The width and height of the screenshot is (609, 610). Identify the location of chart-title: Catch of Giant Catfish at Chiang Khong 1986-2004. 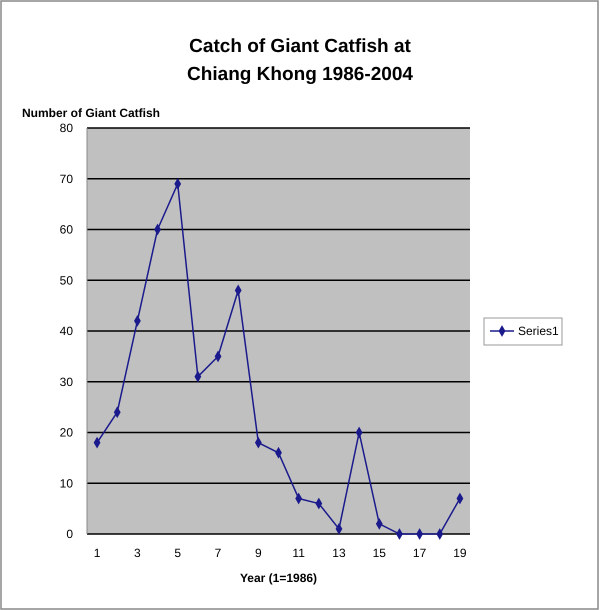
(300, 60).